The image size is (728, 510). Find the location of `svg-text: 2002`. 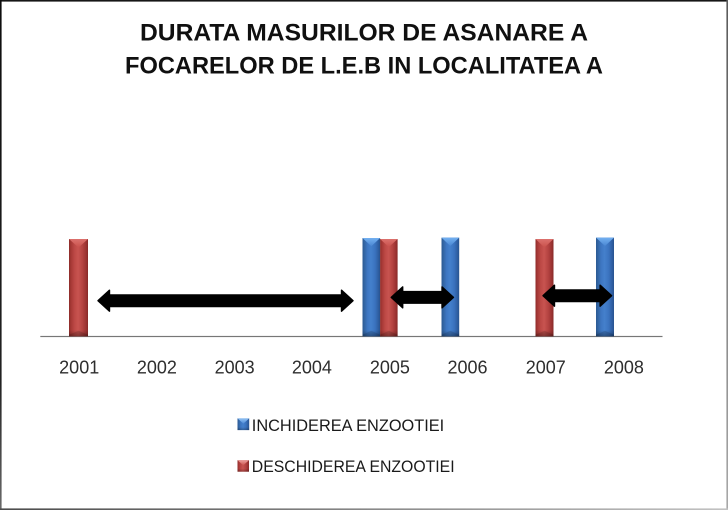

svg-text: 2002 is located at coordinates (157, 368).